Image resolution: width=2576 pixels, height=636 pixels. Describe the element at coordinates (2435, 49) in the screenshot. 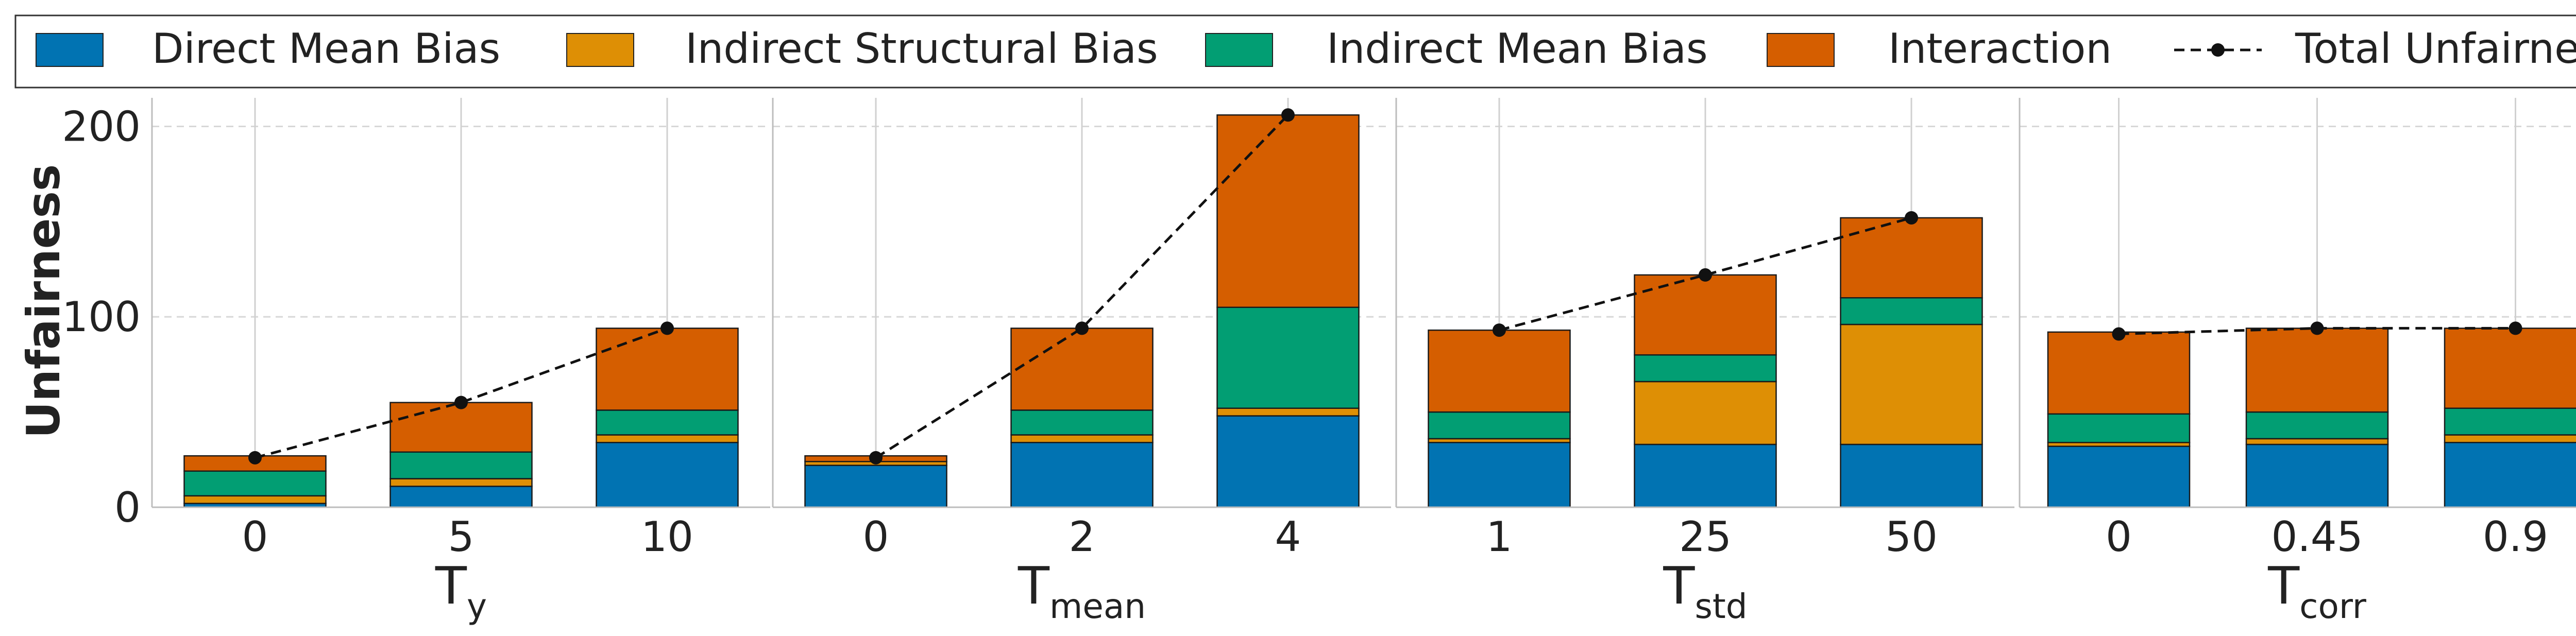

I see `legend-label-total-unfairness: Total Unfairness` at that location.